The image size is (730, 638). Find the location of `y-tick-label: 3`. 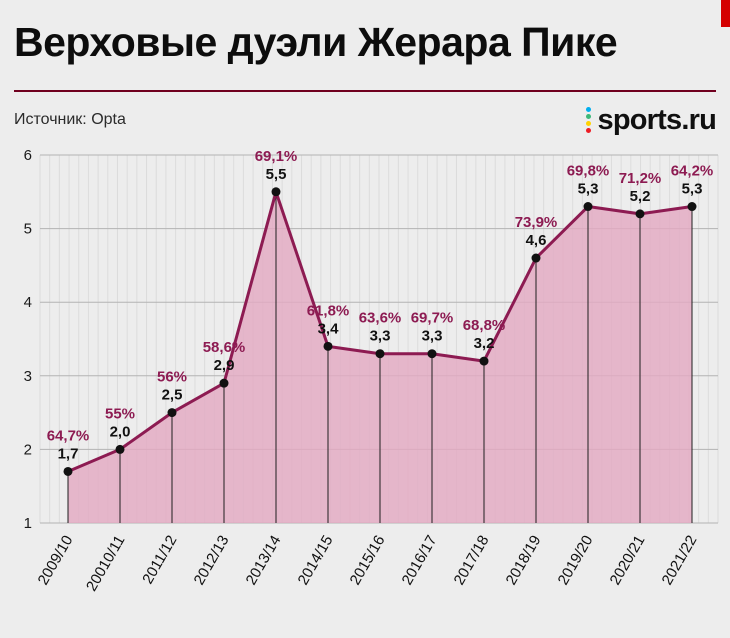

y-tick-label: 3 is located at coordinates (28, 376).